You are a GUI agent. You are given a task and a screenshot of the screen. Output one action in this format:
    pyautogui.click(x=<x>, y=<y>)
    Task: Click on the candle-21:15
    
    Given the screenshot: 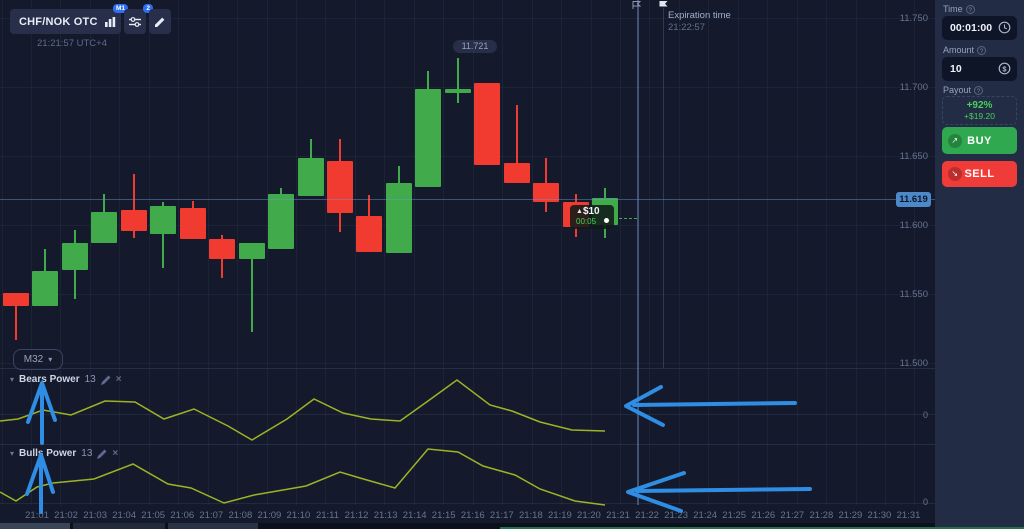 What is the action you would take?
    pyautogui.click(x=428, y=137)
    